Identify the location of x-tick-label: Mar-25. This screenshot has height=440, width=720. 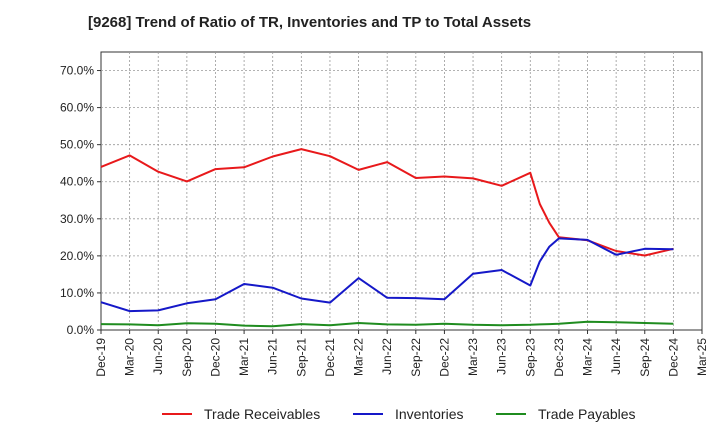
(702, 357).